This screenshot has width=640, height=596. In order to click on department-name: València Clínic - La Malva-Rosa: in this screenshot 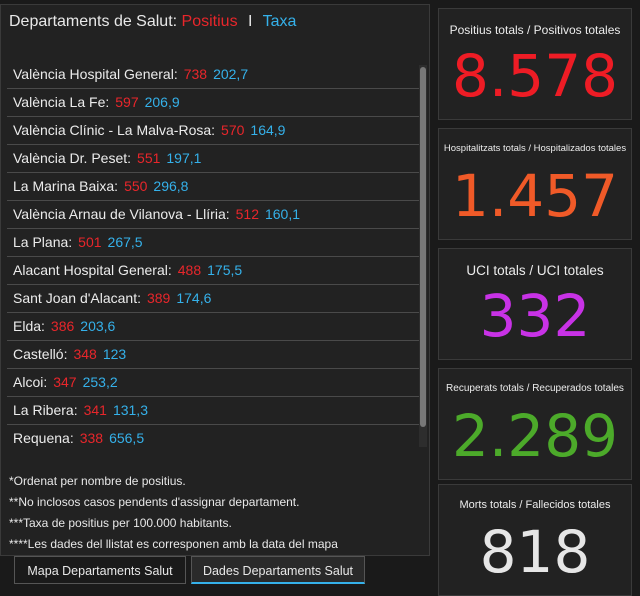, I will do `click(114, 130)`.